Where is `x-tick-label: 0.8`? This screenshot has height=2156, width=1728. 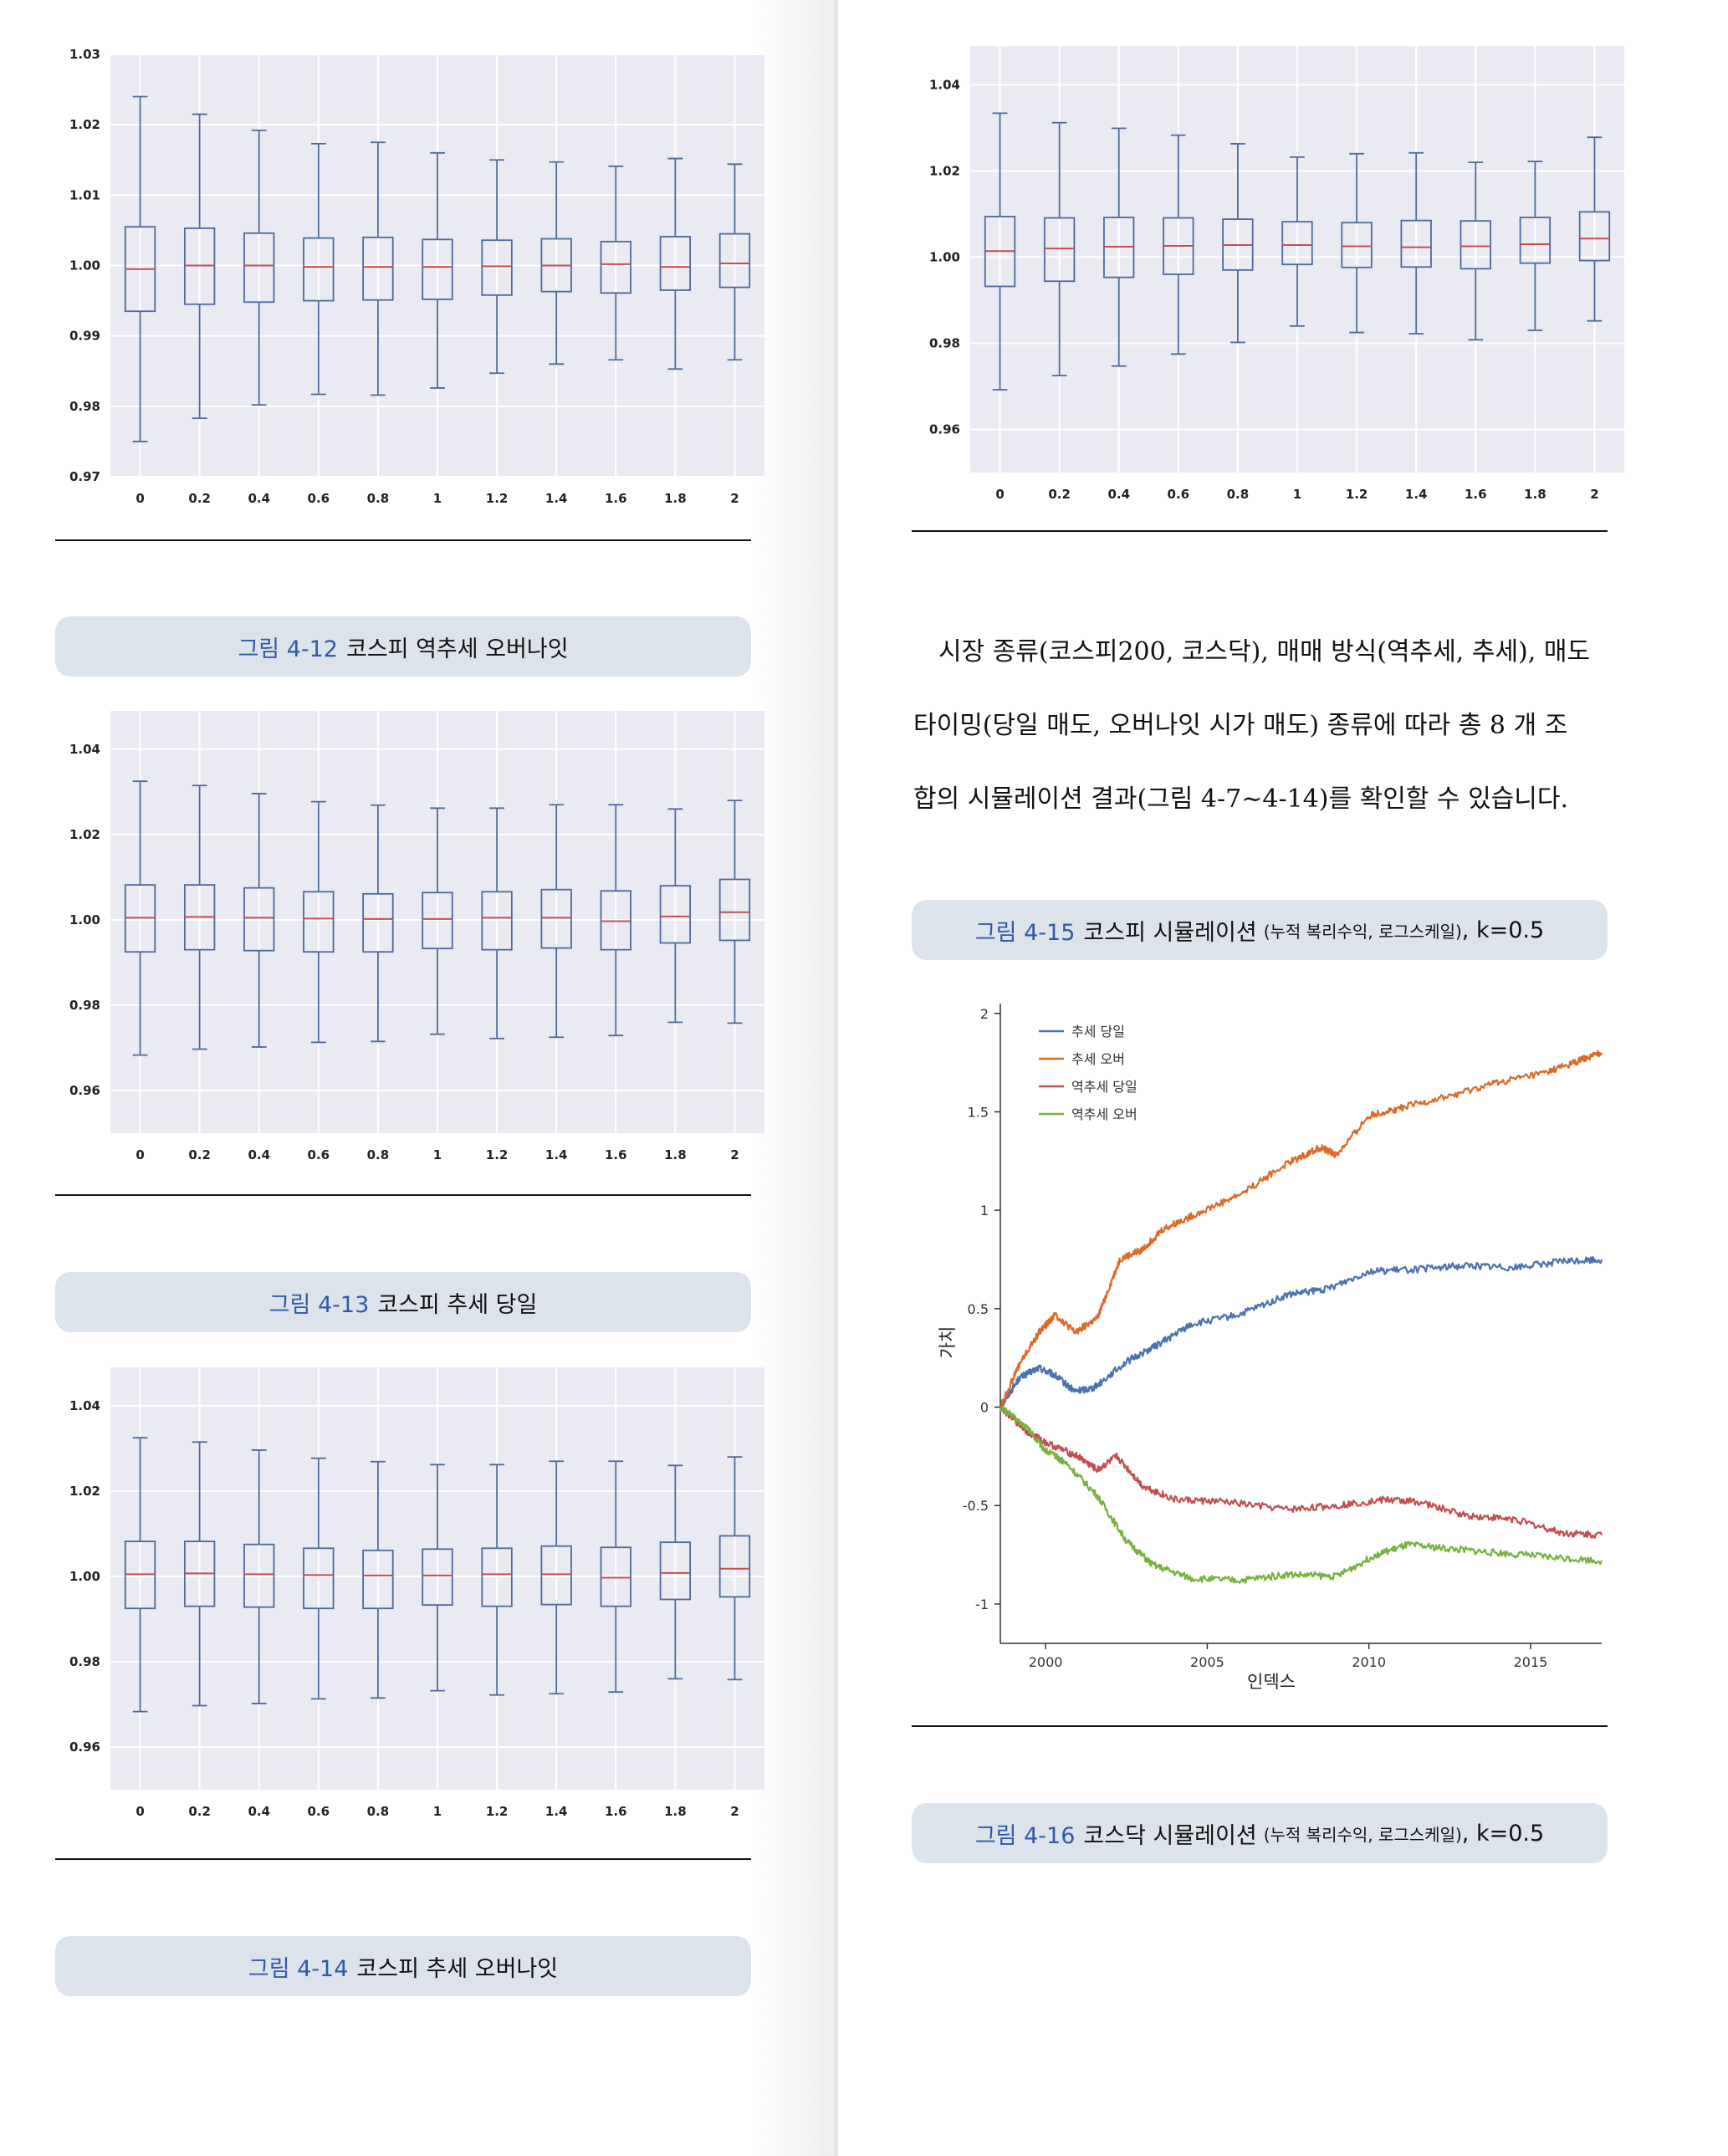
x-tick-label: 0.8 is located at coordinates (1238, 494).